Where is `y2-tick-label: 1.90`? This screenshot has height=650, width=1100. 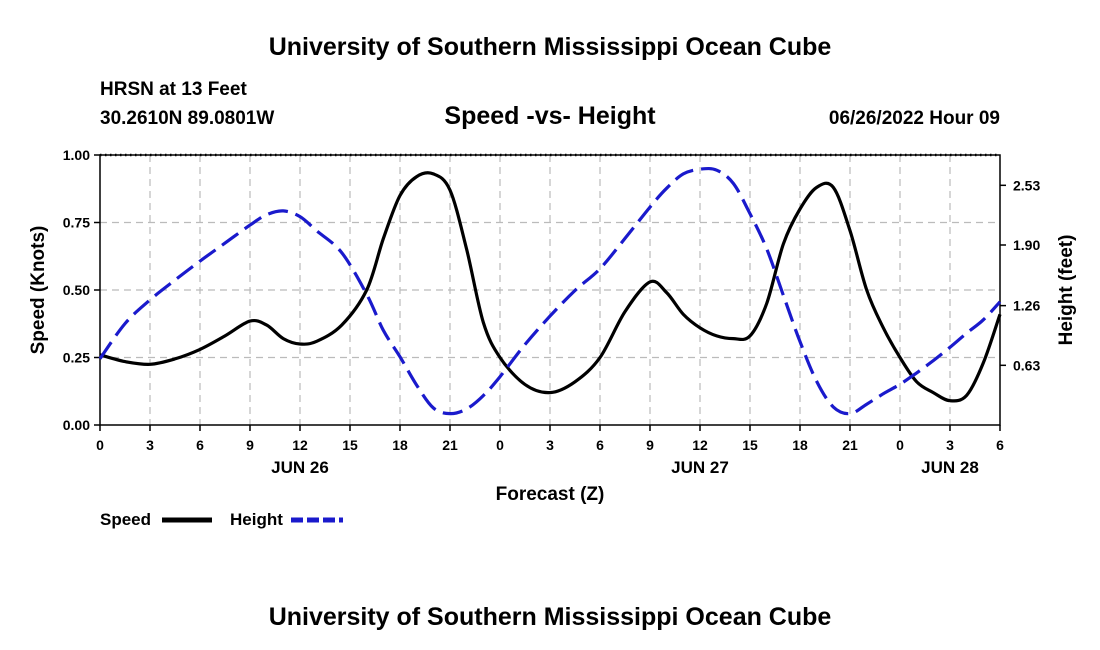 y2-tick-label: 1.90 is located at coordinates (1026, 245).